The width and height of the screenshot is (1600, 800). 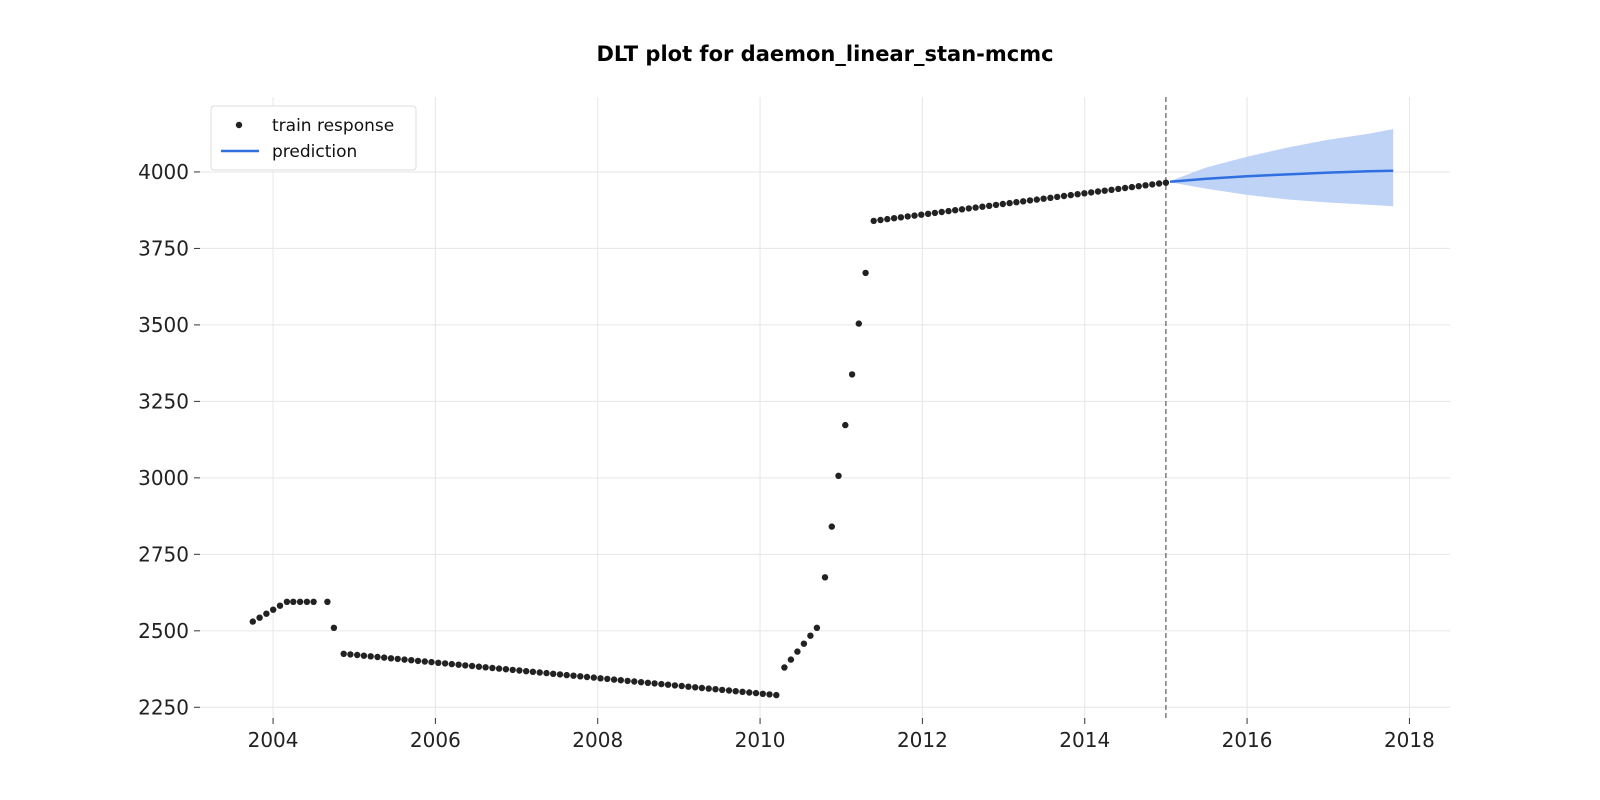 I want to click on legend: train response prediction, so click(x=313, y=138).